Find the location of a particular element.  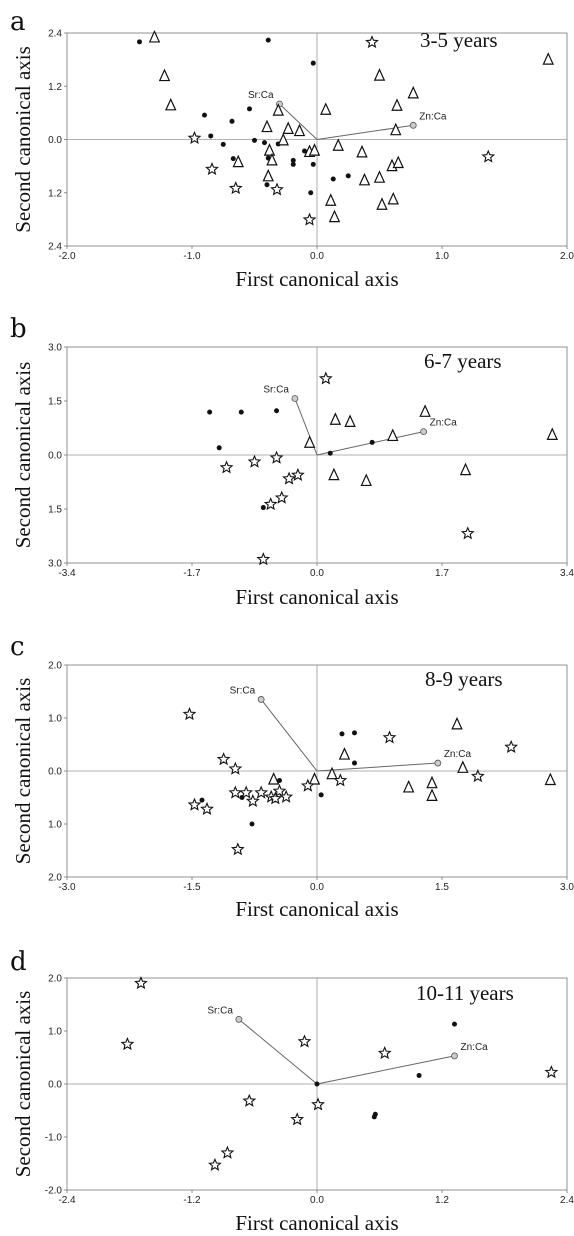

age-group-label: 3-5 years is located at coordinates (459, 40).